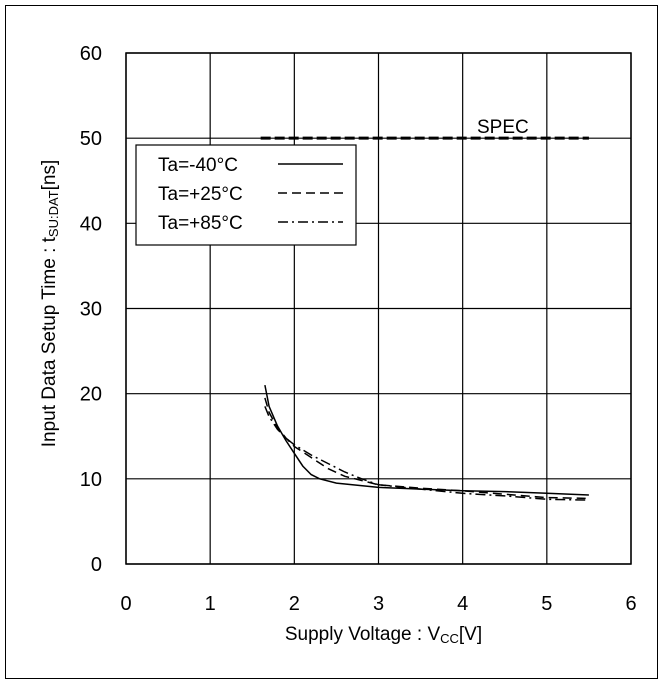 This screenshot has height=686, width=665. I want to click on spec-label: SPEC, so click(503, 127).